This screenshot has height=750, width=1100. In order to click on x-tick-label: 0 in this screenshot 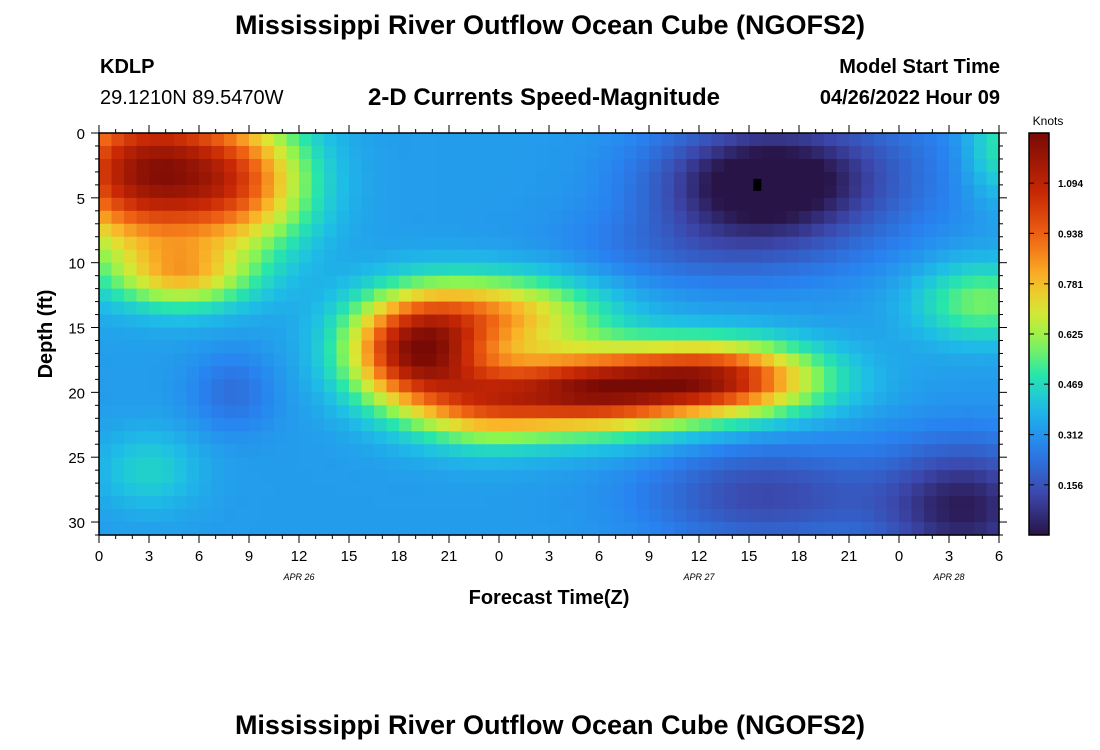, I will do `click(499, 556)`.